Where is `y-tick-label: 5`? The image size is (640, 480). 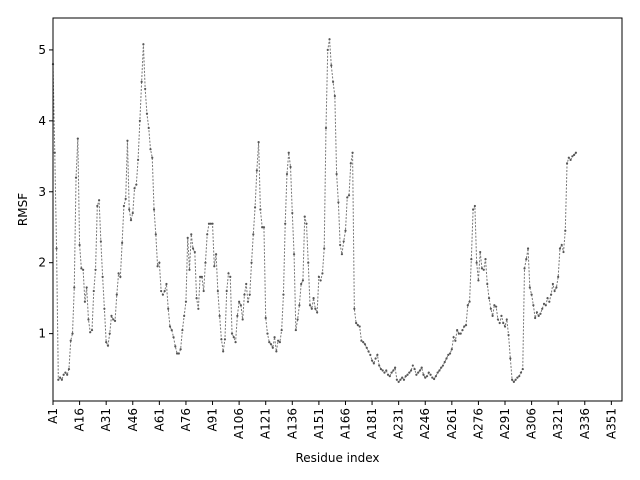
y-tick-label: 5 is located at coordinates (42, 50).